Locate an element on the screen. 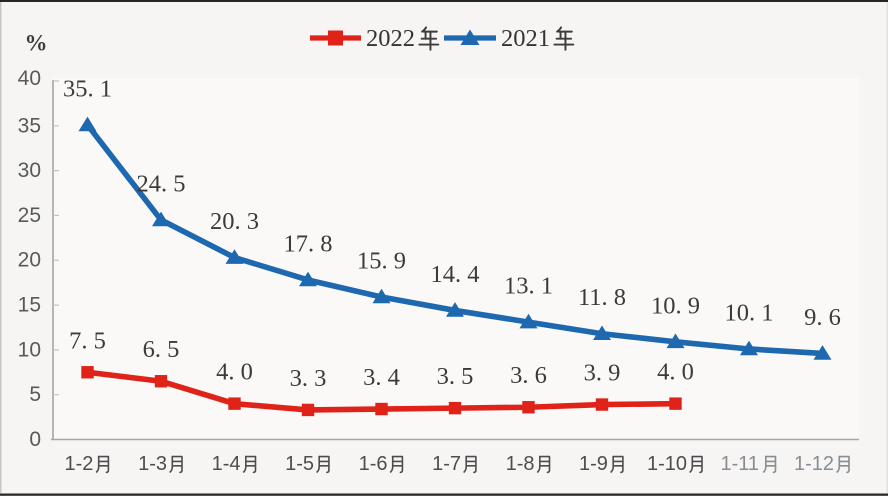 This screenshot has width=888, height=496. svg-text: 10. 9 is located at coordinates (675, 305).